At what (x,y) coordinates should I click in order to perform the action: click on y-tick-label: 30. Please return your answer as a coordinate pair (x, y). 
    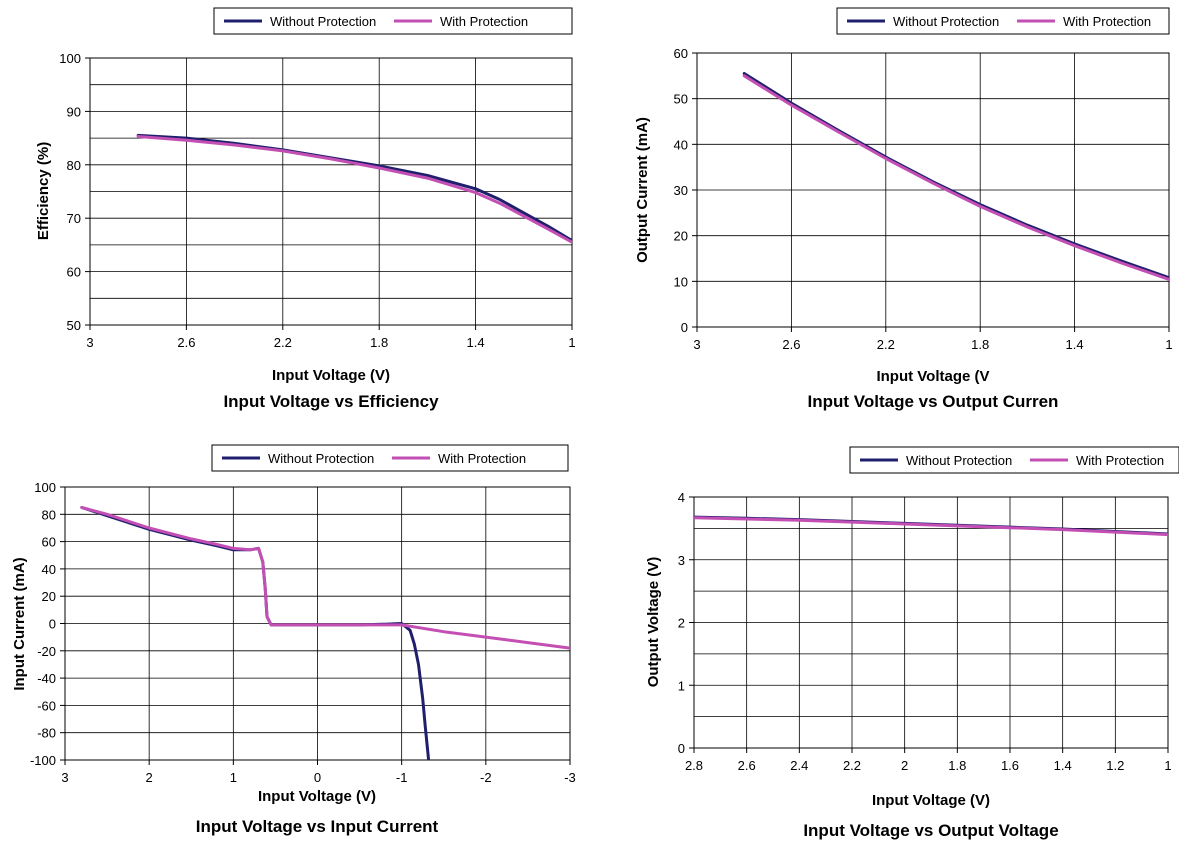
    Looking at the image, I should click on (681, 190).